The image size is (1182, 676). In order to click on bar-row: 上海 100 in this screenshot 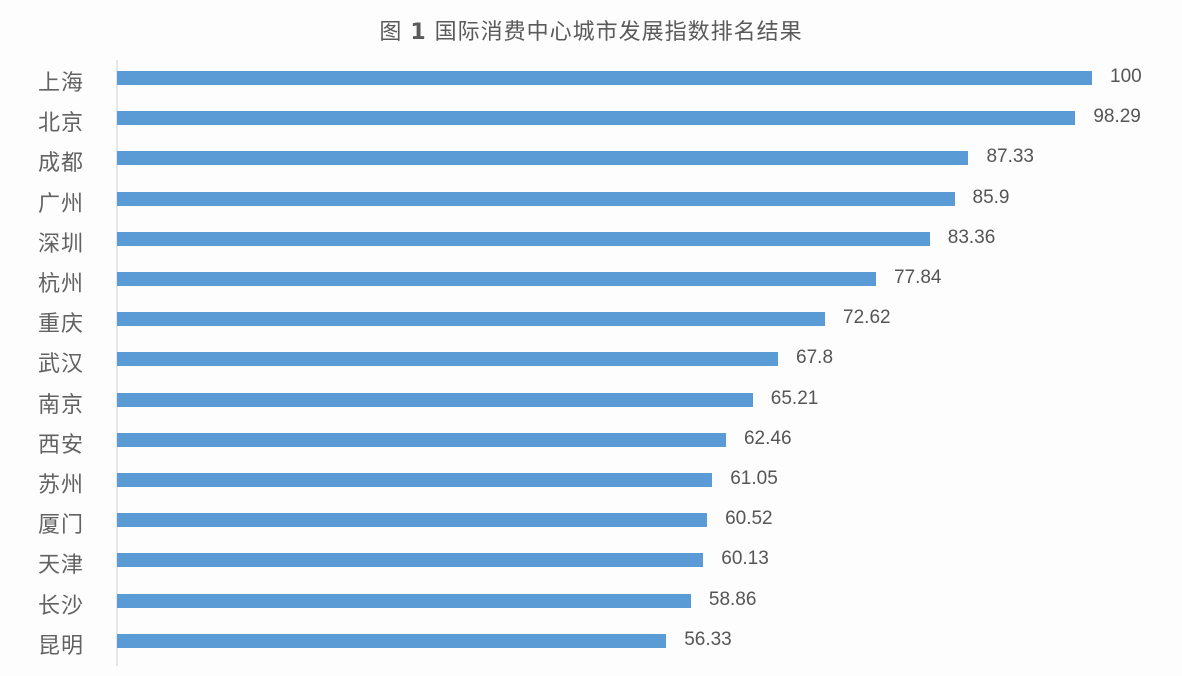, I will do `click(591, 78)`.